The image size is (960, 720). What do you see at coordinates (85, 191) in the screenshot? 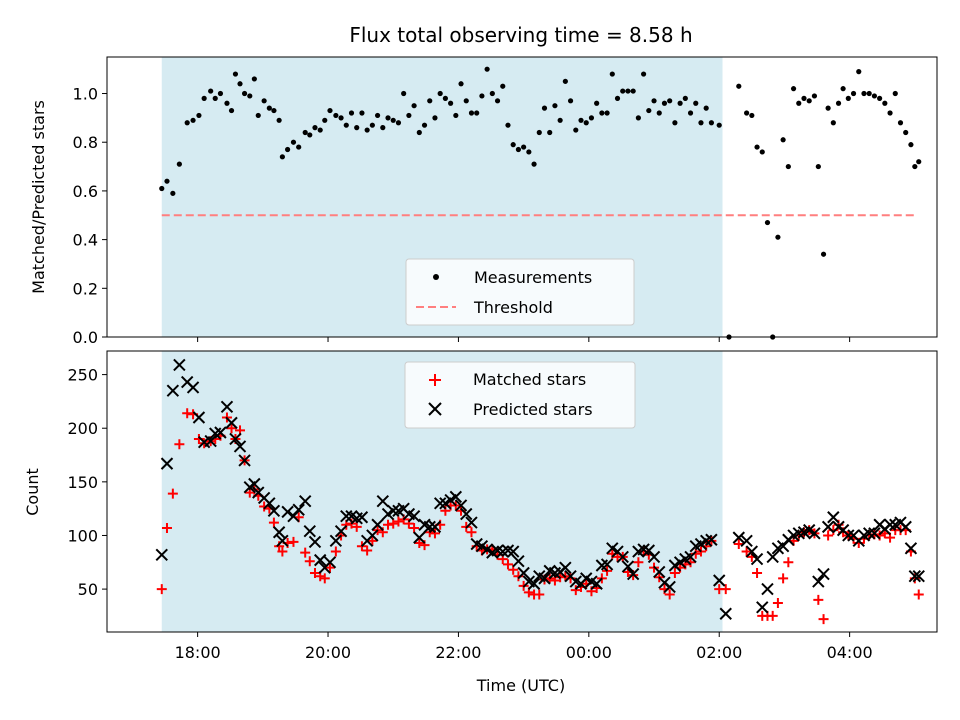
I see `ratio-ytick-label: 0.6` at bounding box center [85, 191].